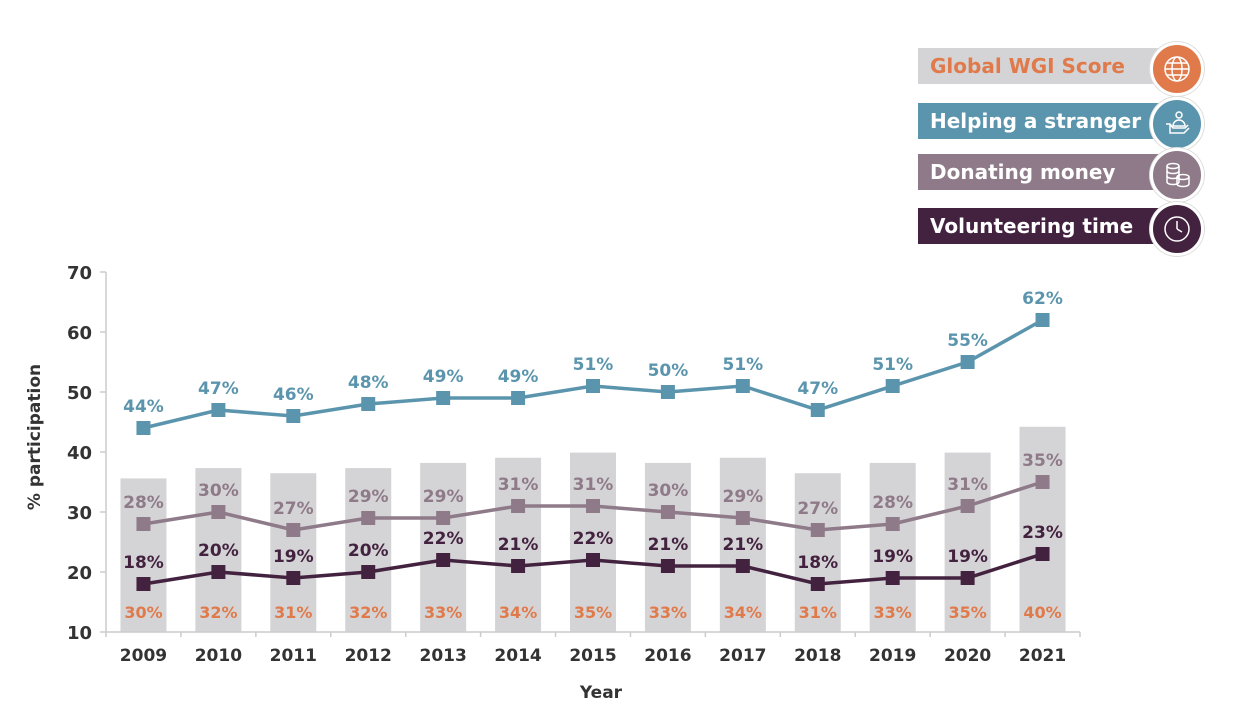 The width and height of the screenshot is (1247, 713). I want to click on bar-wgi-2011, so click(293, 552).